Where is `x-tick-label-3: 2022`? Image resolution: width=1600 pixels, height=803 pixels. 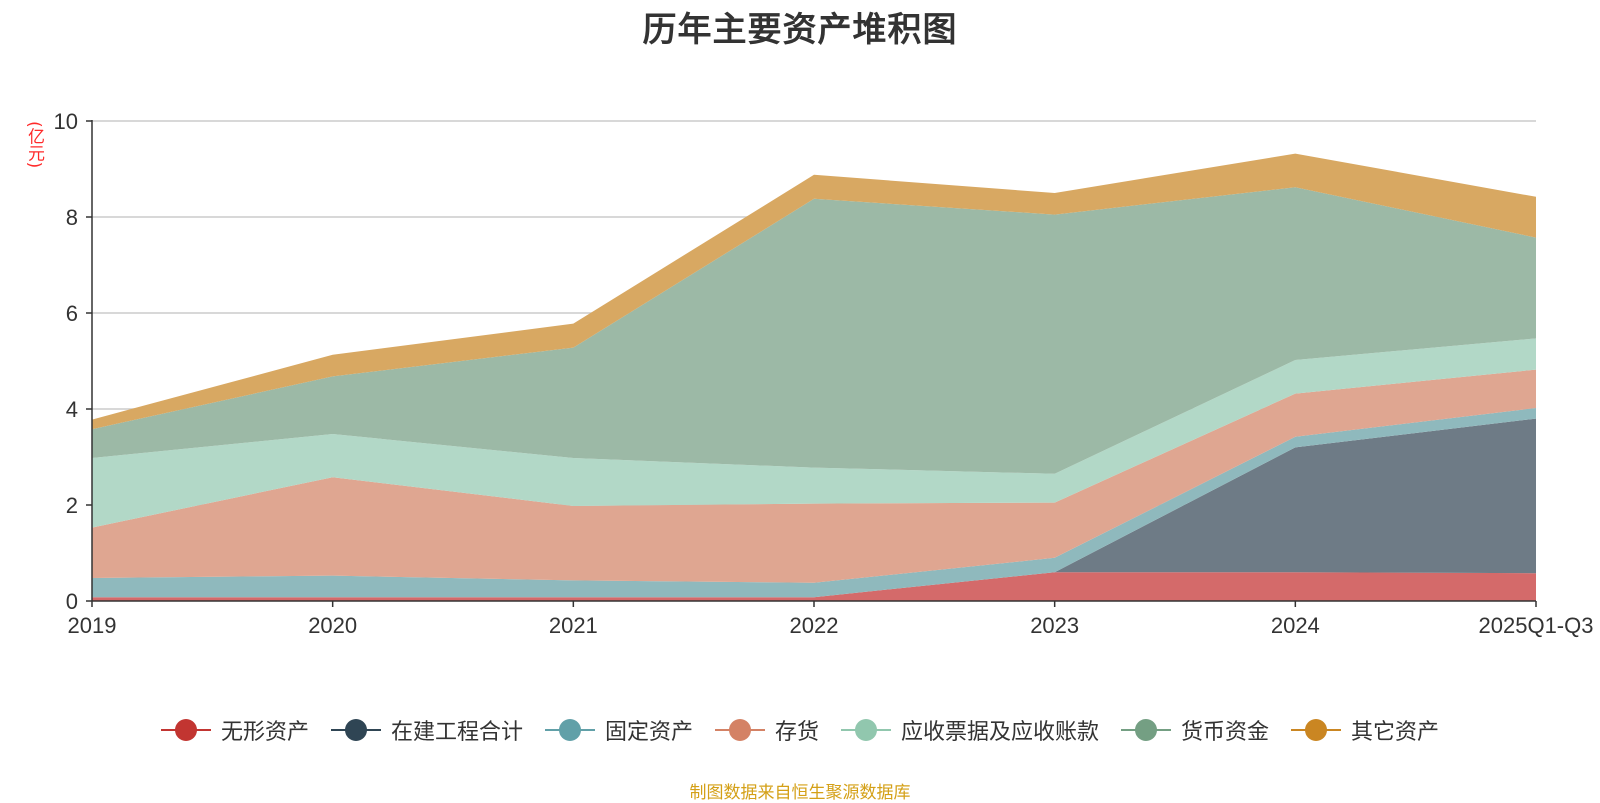
x-tick-label-3: 2022 is located at coordinates (814, 625).